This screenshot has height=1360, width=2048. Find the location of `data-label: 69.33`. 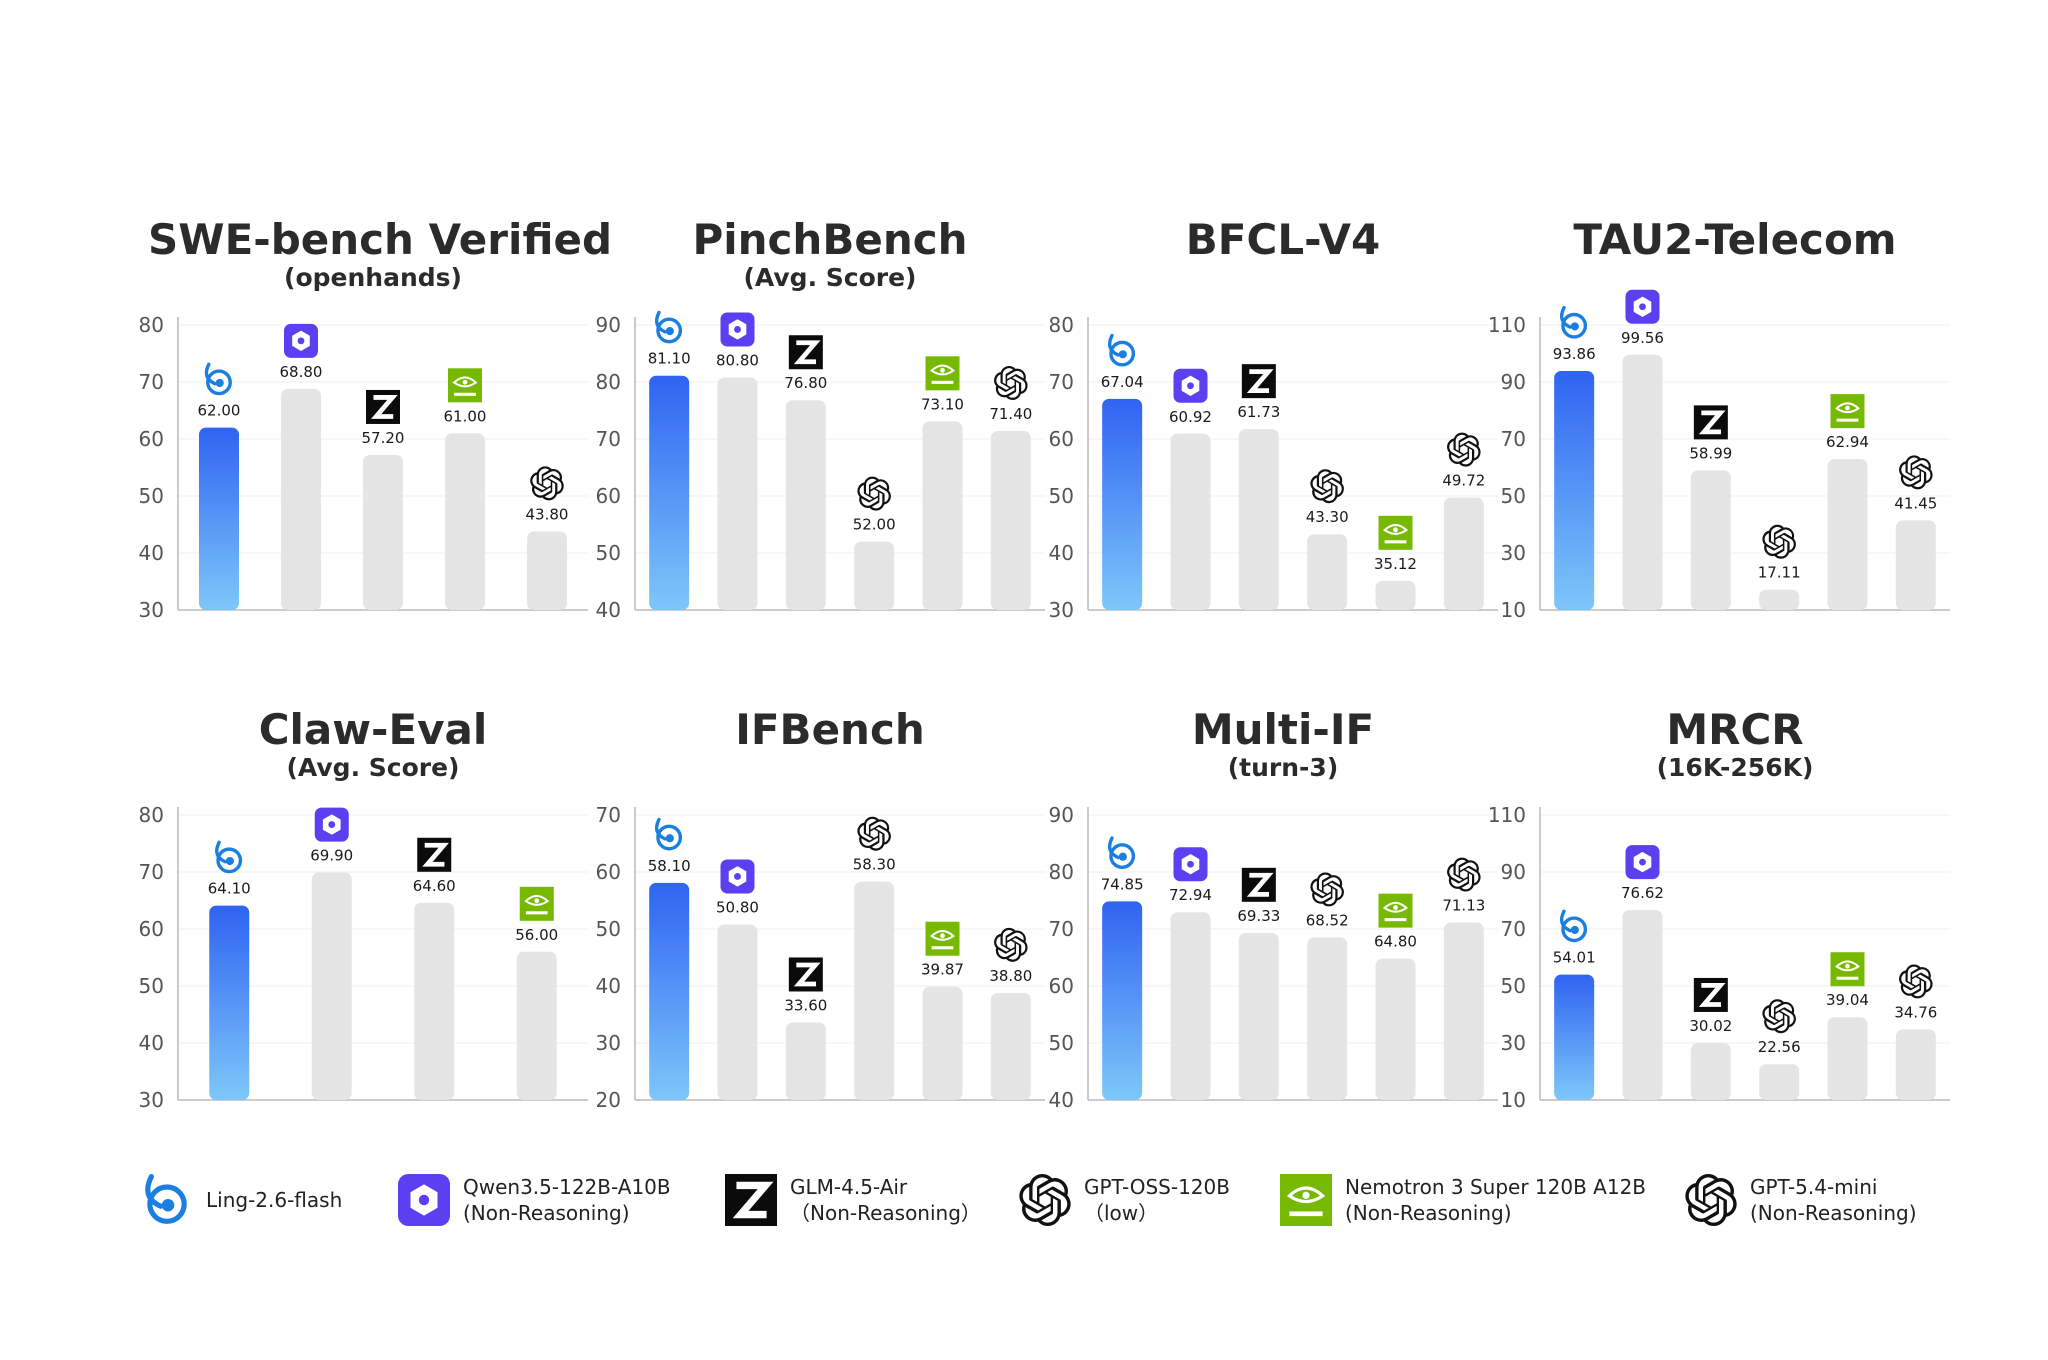

data-label: 69.33 is located at coordinates (1258, 916).